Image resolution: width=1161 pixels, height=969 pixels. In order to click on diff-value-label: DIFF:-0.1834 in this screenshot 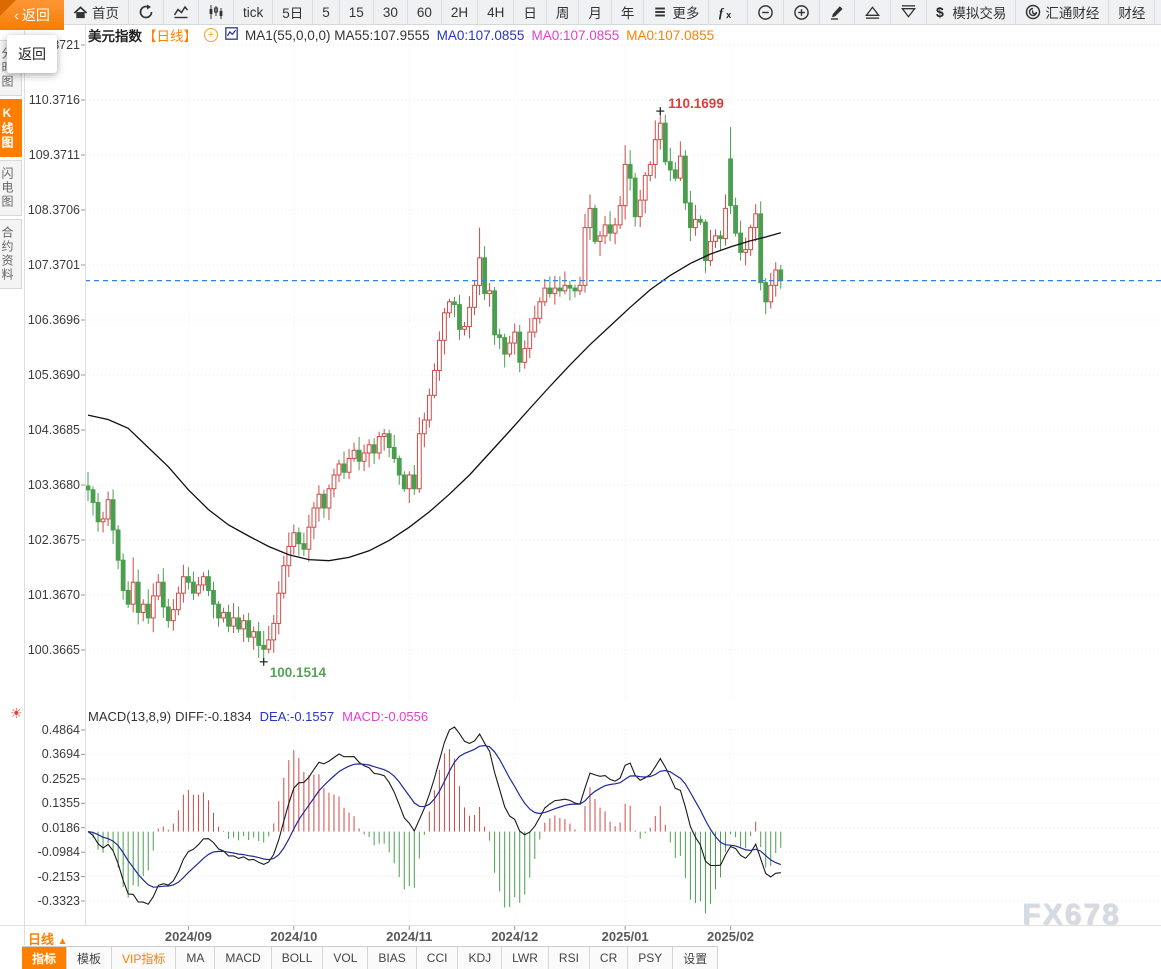, I will do `click(213, 716)`.